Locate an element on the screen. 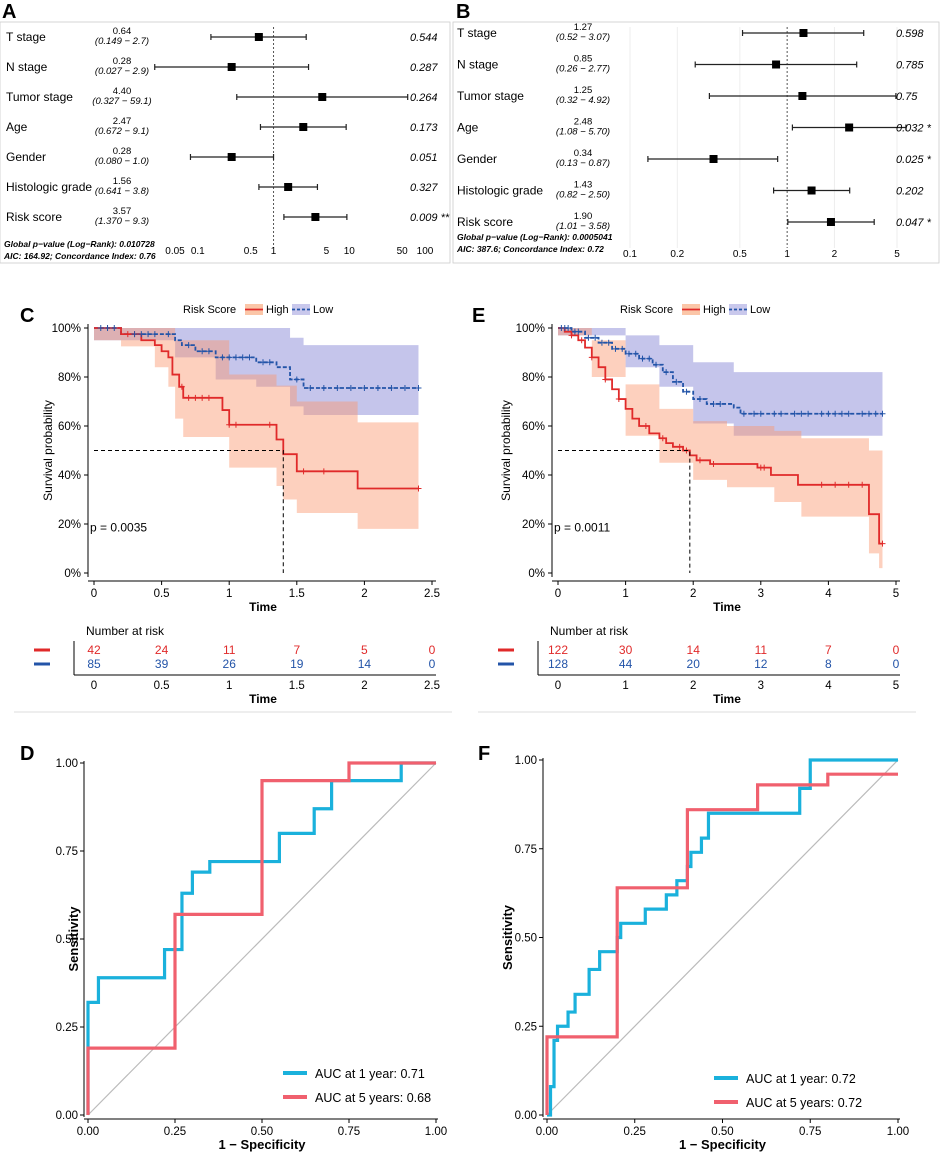 This screenshot has height=1154, width=941. legend-label: AUC at 1 year: 0.72 is located at coordinates (801, 1079).